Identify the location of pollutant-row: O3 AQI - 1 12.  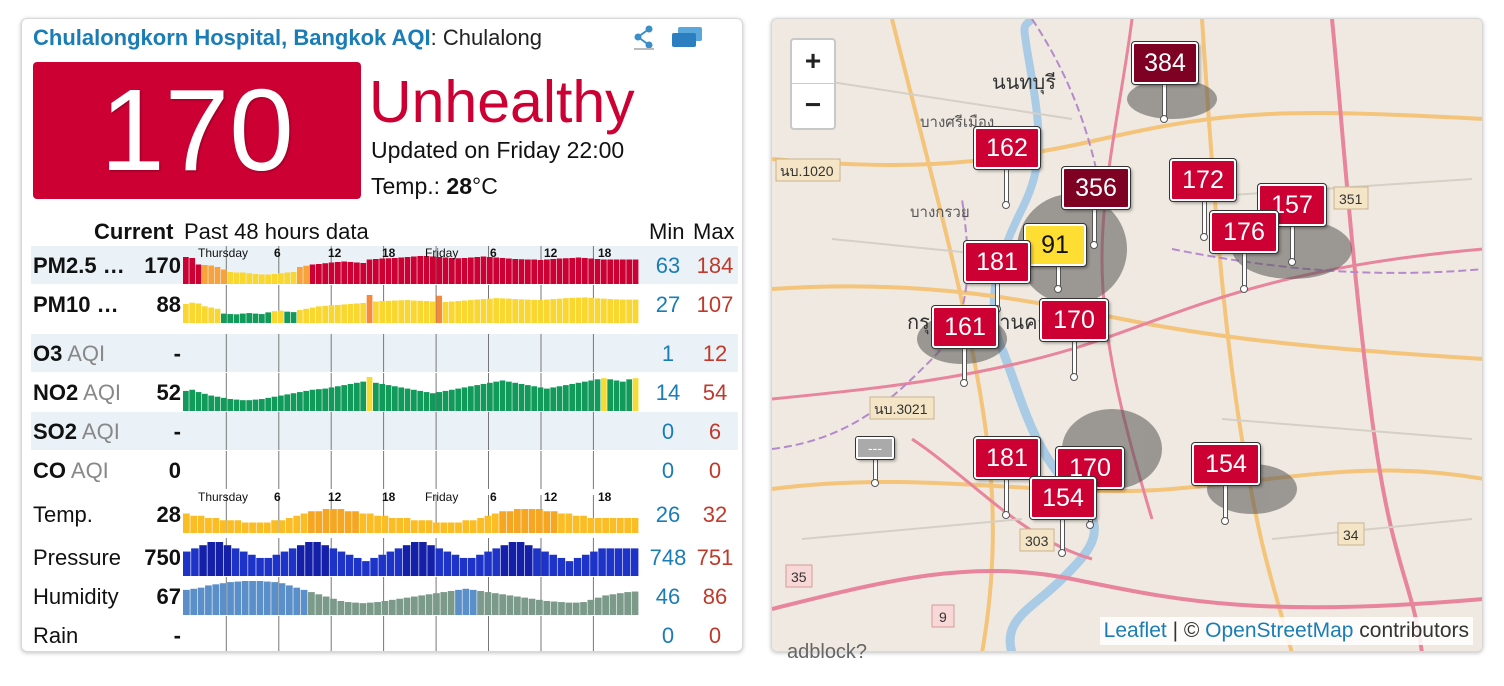
(384, 353).